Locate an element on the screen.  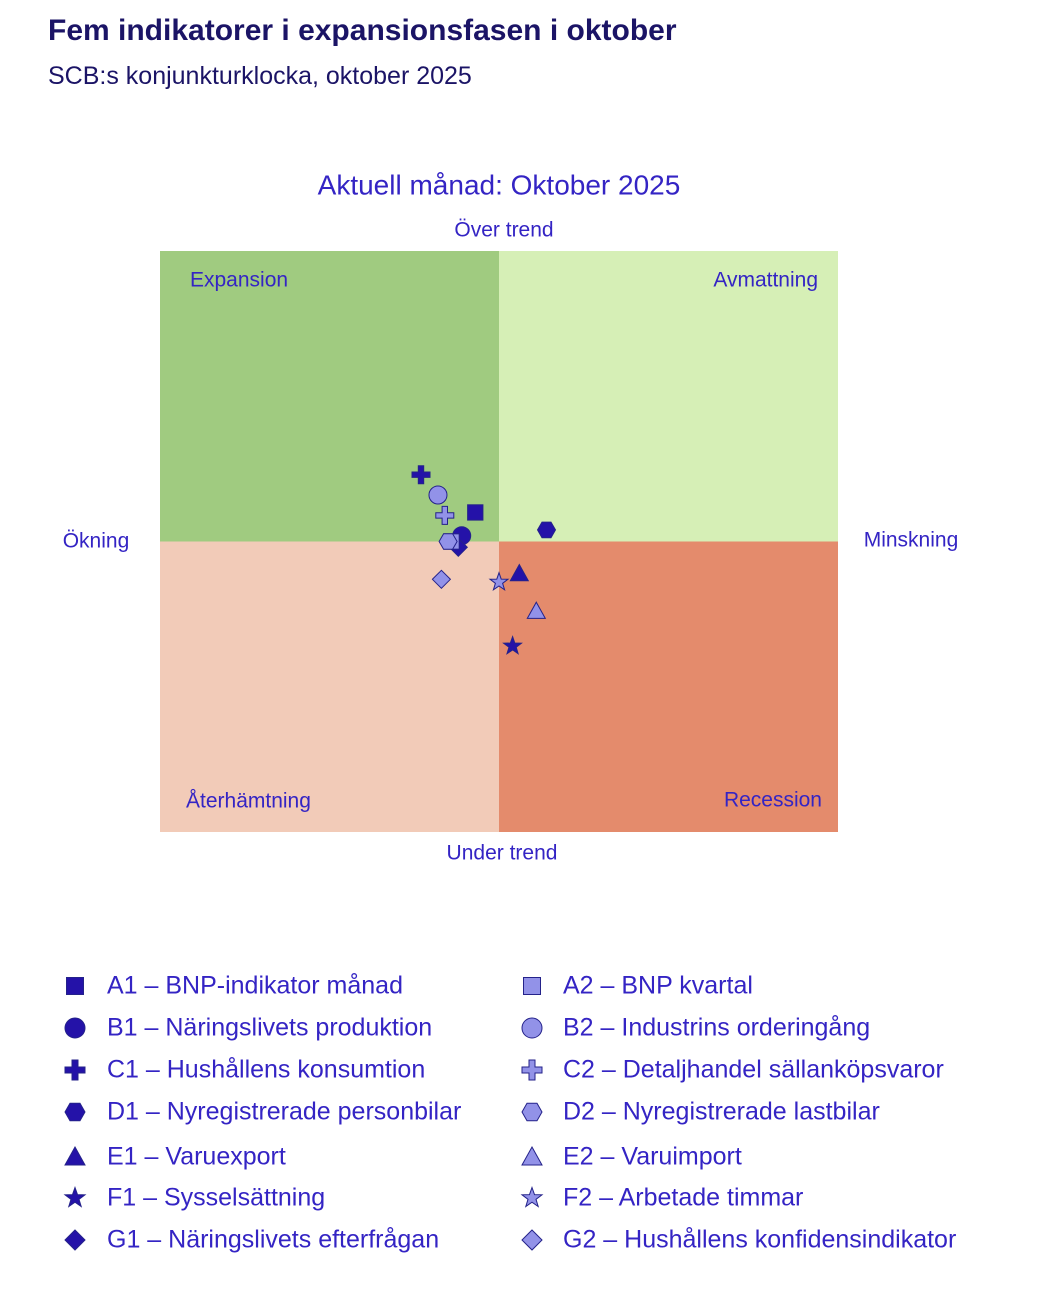
quadrant-label: Återhämtning is located at coordinates (248, 801).